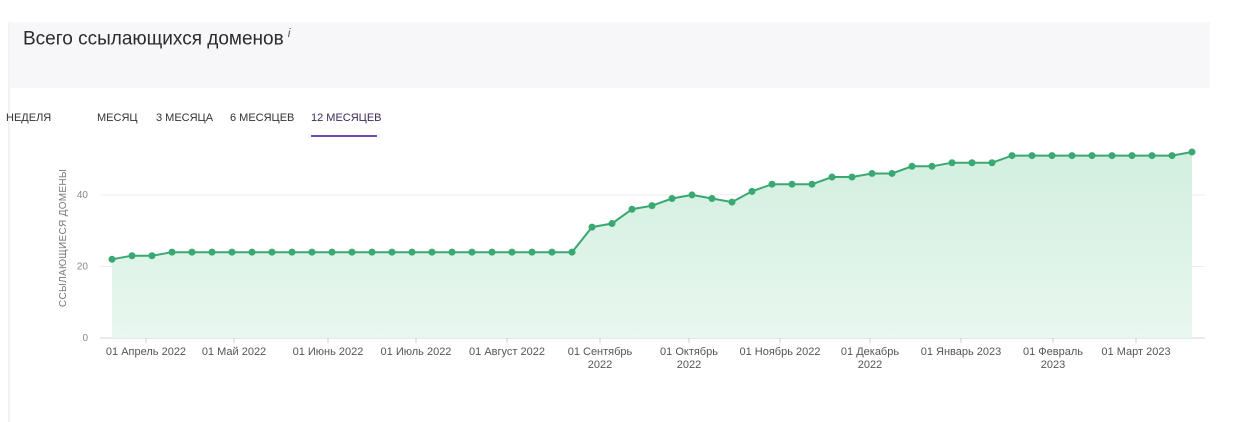  What do you see at coordinates (117, 118) in the screenshot?
I see `tab-month: МЕСЯЦ` at bounding box center [117, 118].